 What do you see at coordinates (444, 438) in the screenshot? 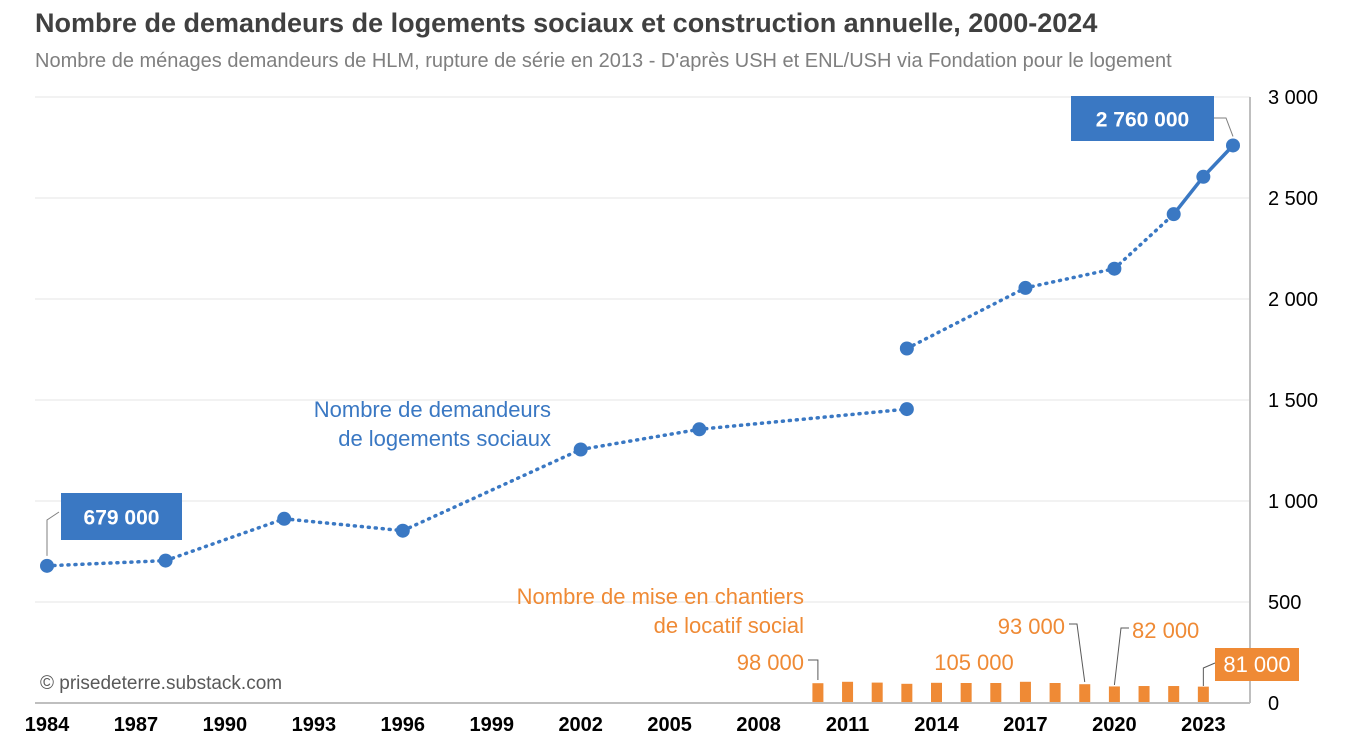
I see `series-name-demandeurs: de logements sociaux` at bounding box center [444, 438].